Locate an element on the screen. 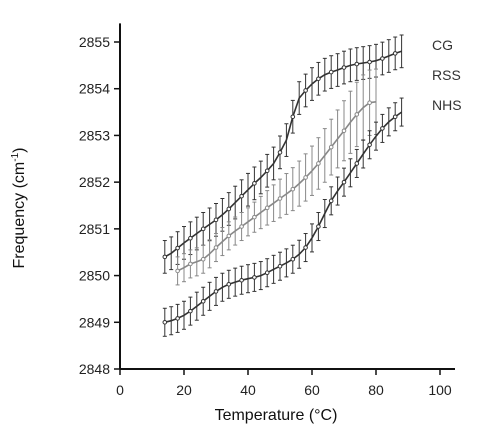  y-tick-label-2855: 2855 is located at coordinates (94, 42).